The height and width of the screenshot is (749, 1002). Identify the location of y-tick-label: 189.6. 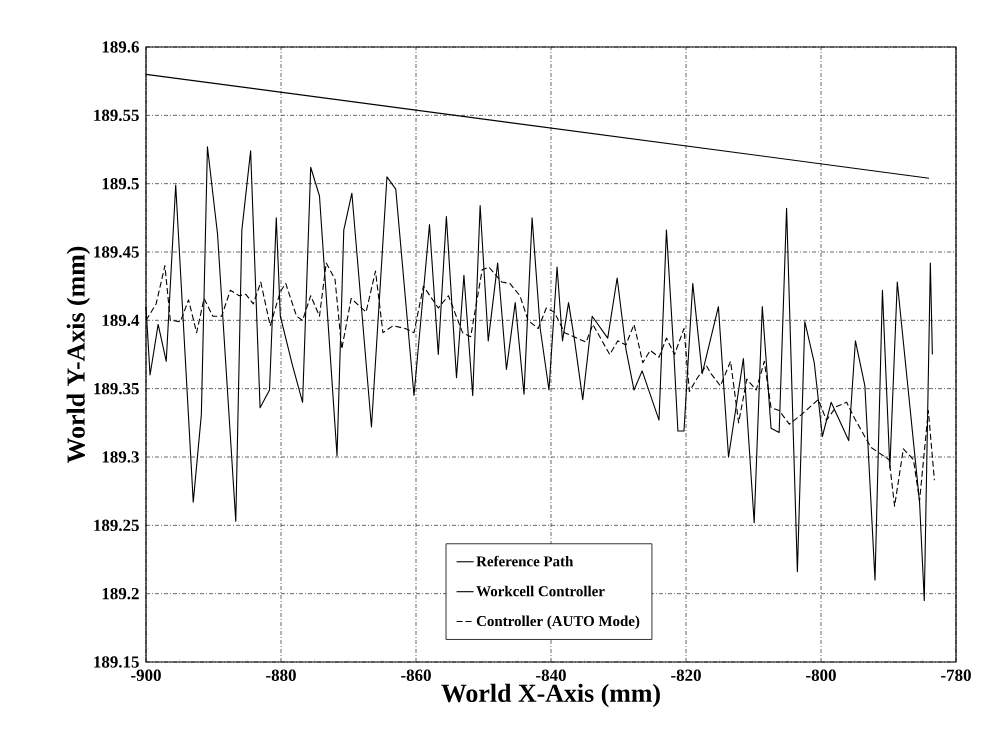
(120, 47).